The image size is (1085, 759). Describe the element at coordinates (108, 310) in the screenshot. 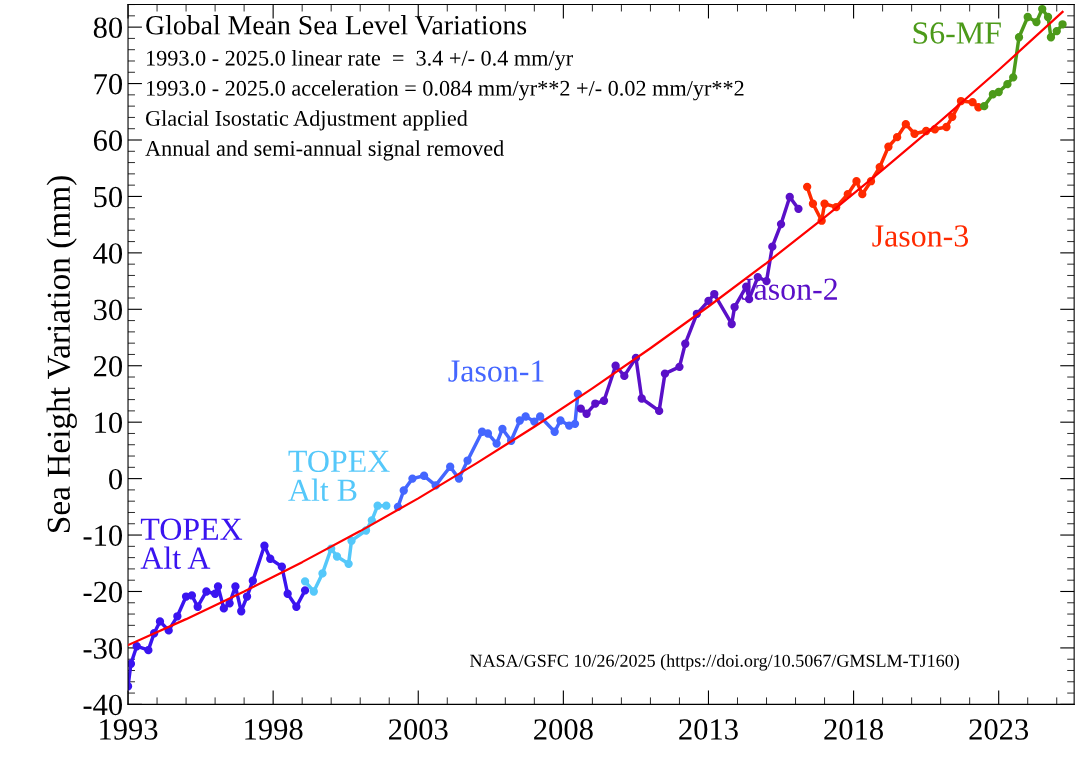

I see `y-tick-label: 30` at that location.